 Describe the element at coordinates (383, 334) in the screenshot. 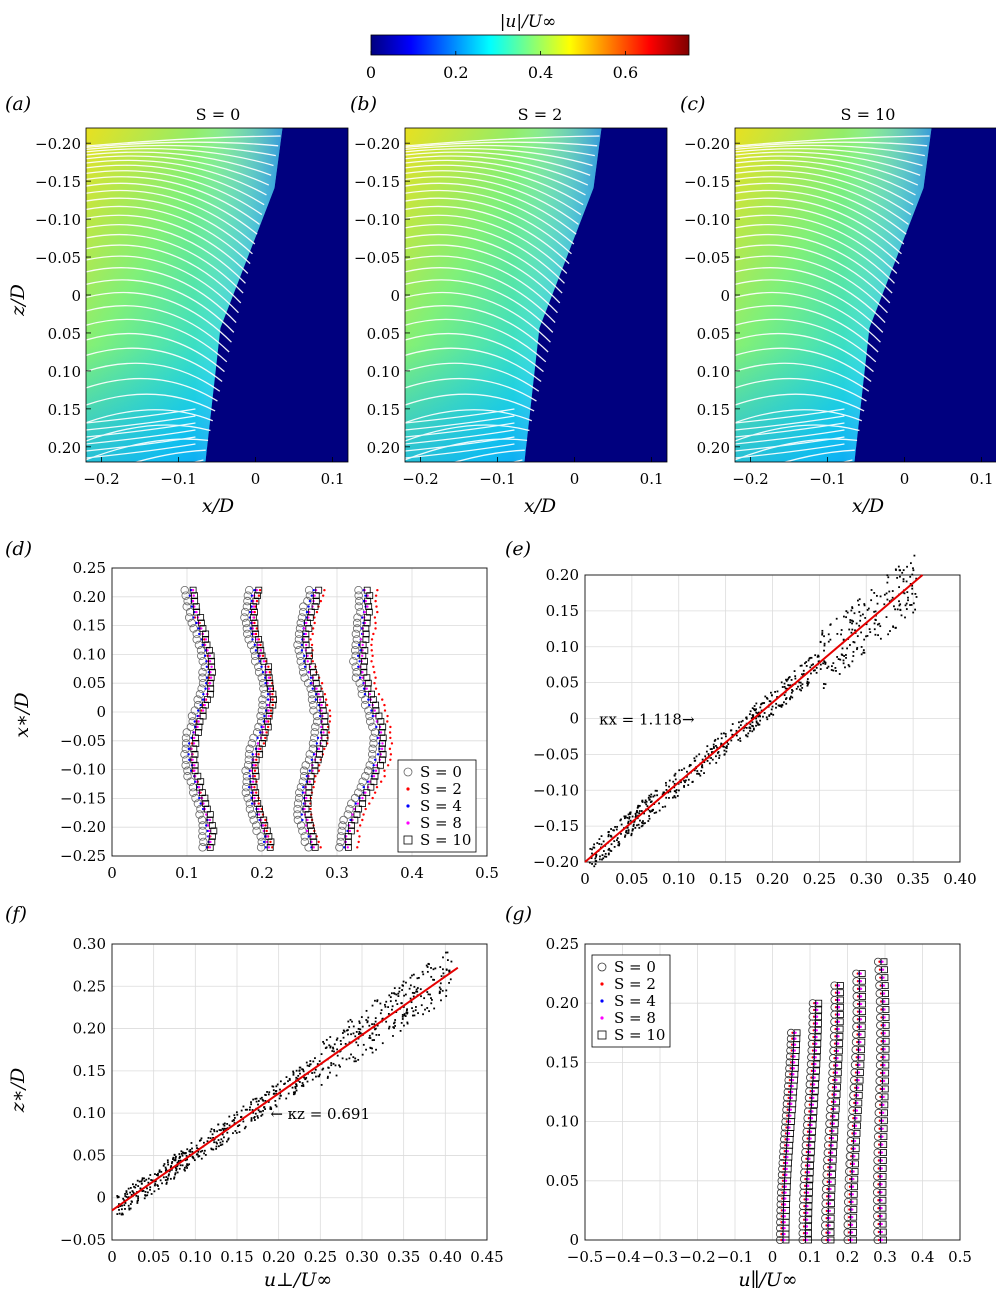

I see `y-tick-label: 0.05` at that location.